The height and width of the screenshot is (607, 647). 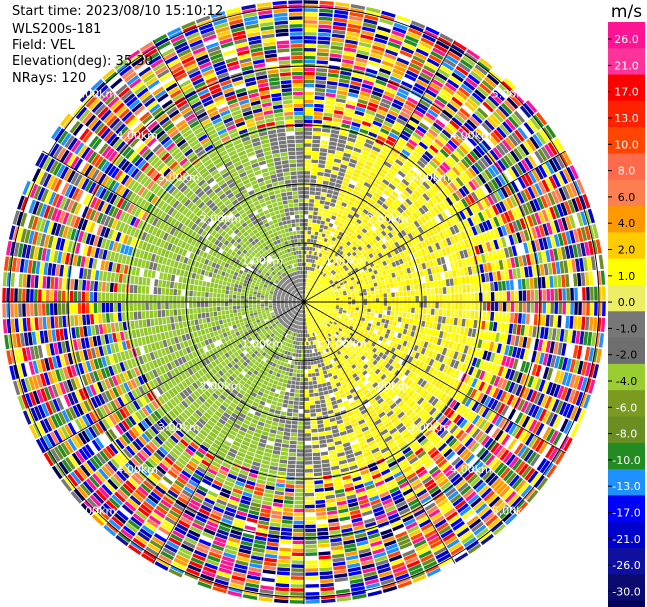 What do you see at coordinates (626, 407) in the screenshot?
I see `colorbar-tick-label: -6.0` at bounding box center [626, 407].